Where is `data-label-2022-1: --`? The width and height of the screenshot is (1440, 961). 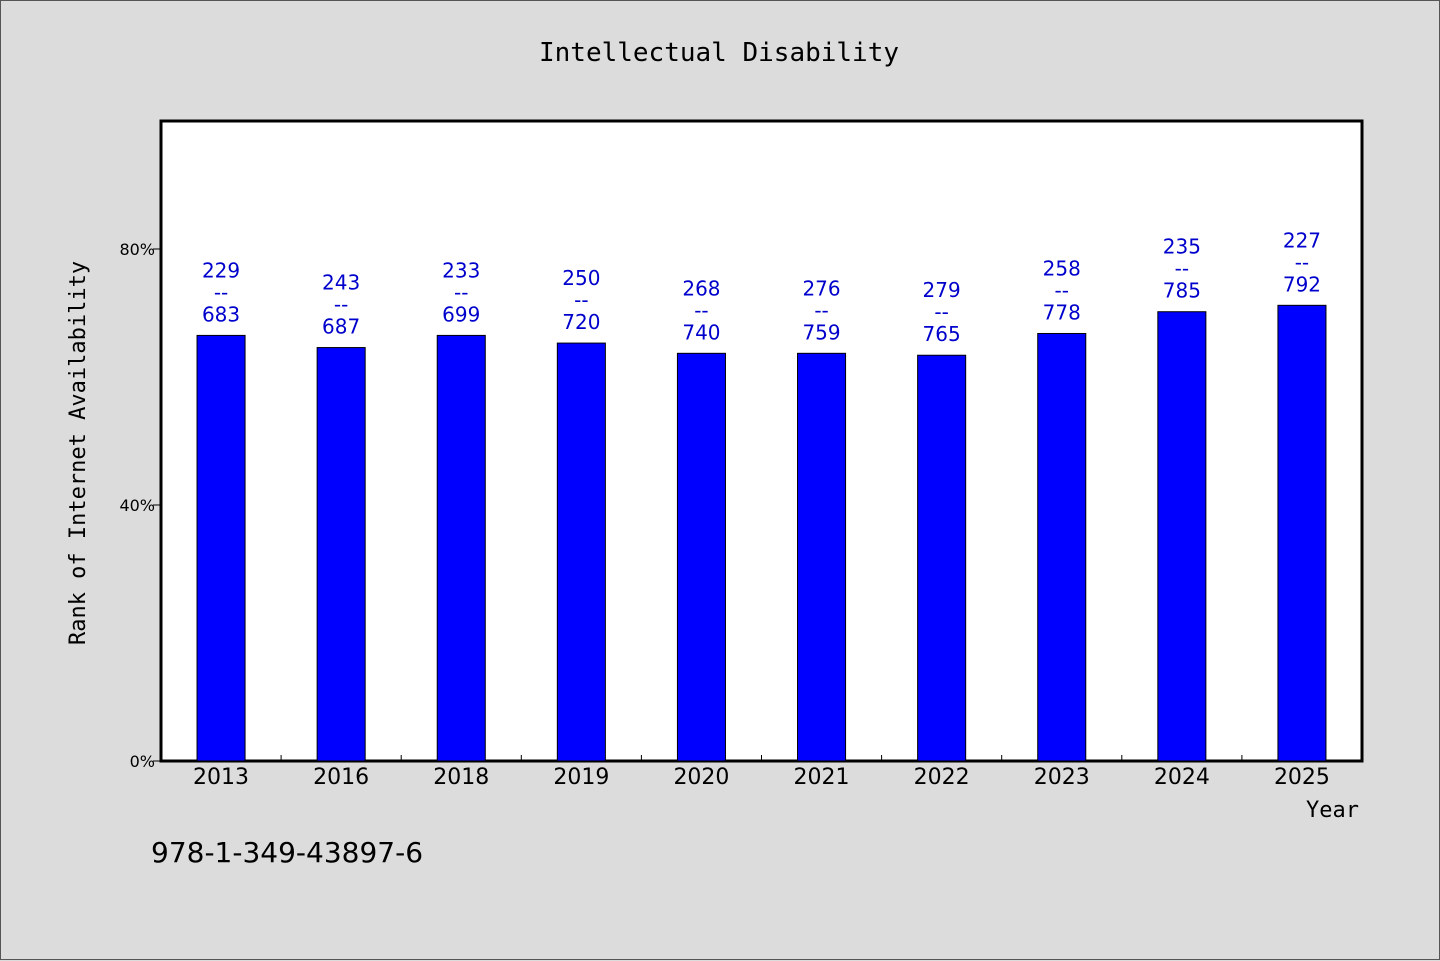 data-label-2022-1: -- is located at coordinates (941, 312).